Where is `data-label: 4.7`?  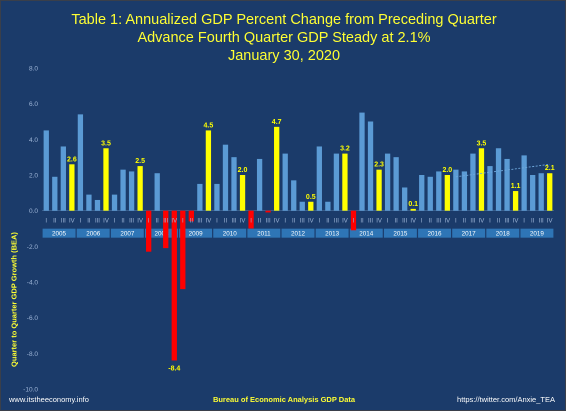 data-label: 4.7 is located at coordinates (277, 122).